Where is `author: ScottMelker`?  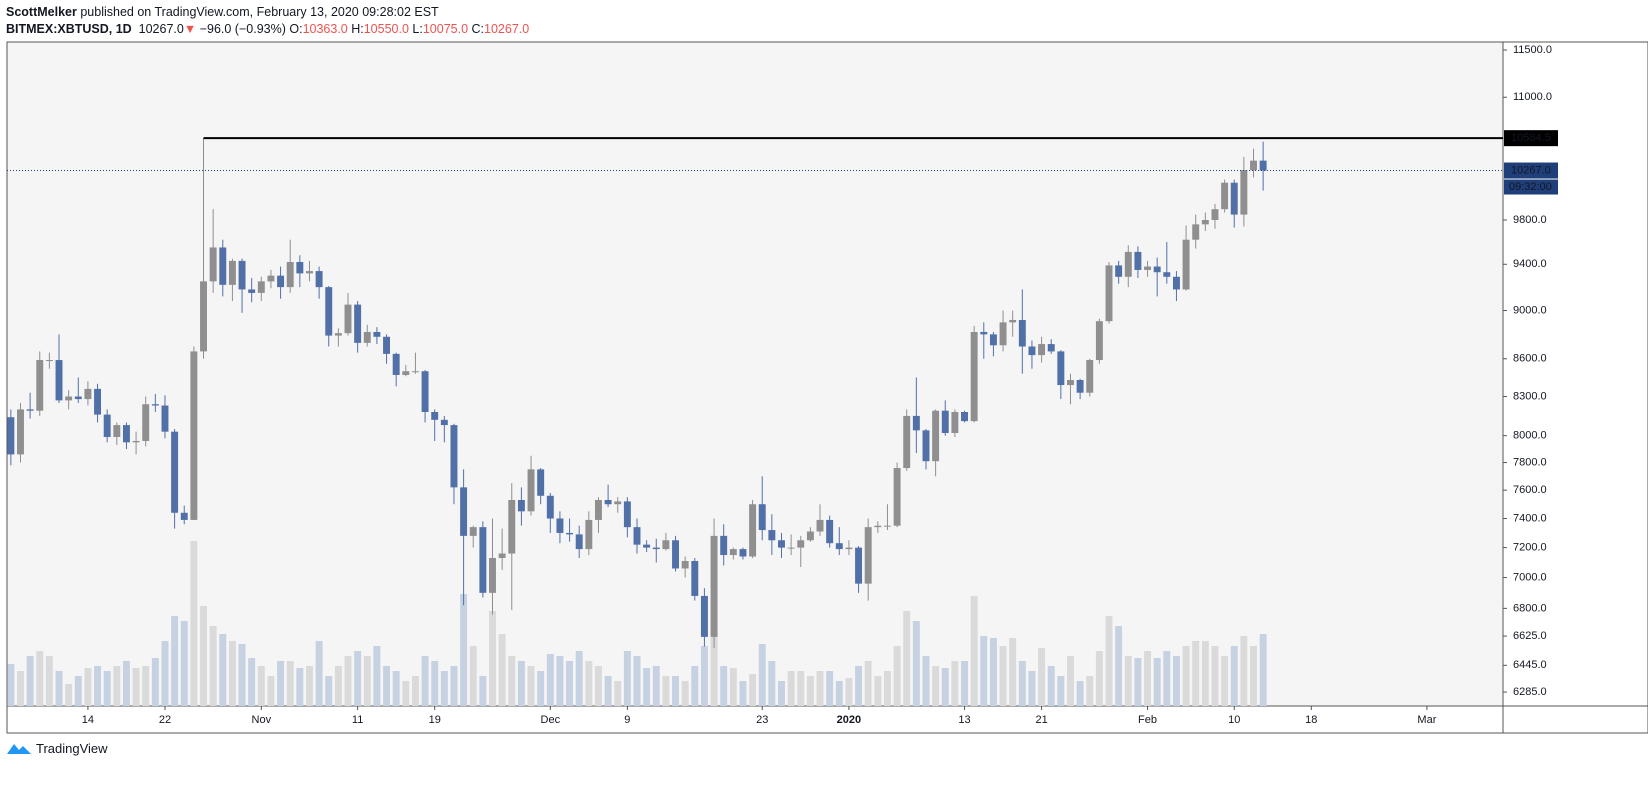
author: ScottMelker is located at coordinates (41, 12).